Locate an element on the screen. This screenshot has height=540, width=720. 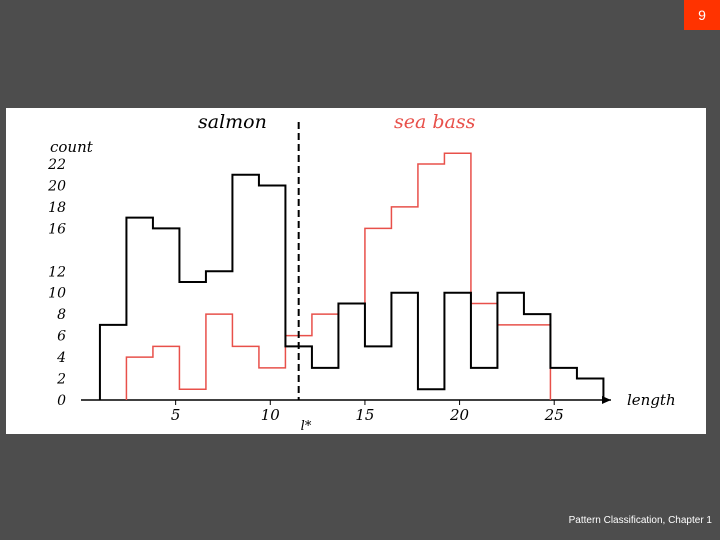
y-tick-label: 8 is located at coordinates (61, 315).